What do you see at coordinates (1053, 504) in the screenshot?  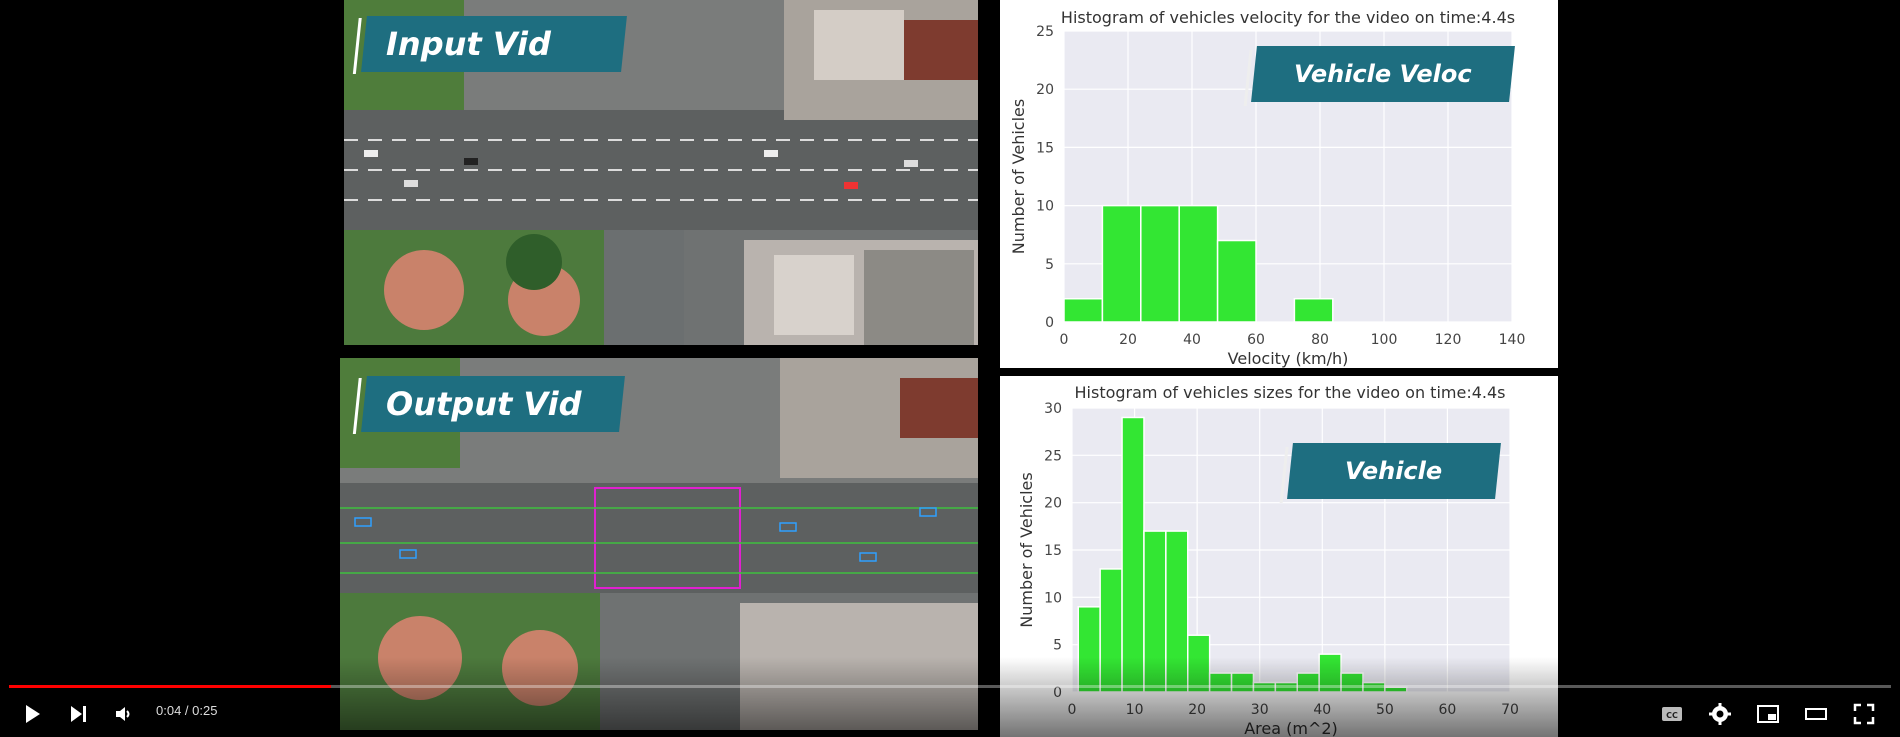 I see `size-ytick-label: 20` at bounding box center [1053, 504].